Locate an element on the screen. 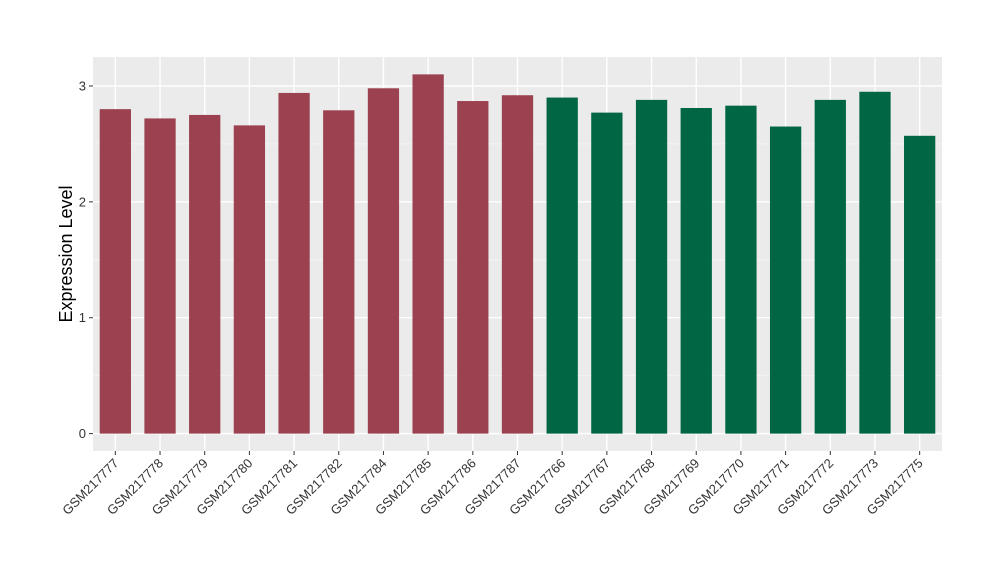 This screenshot has height=580, width=1000. bar-GSM217779 is located at coordinates (205, 274).